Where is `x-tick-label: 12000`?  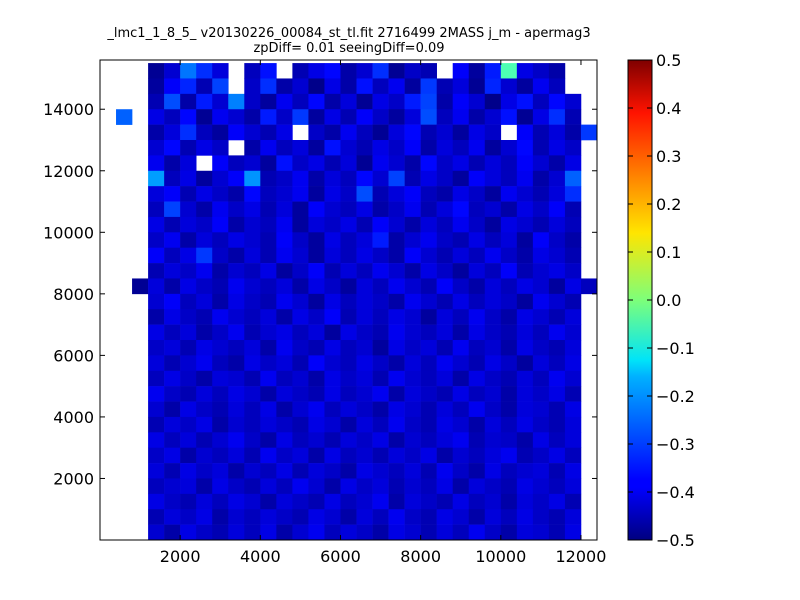
x-tick-label: 12000 is located at coordinates (581, 556).